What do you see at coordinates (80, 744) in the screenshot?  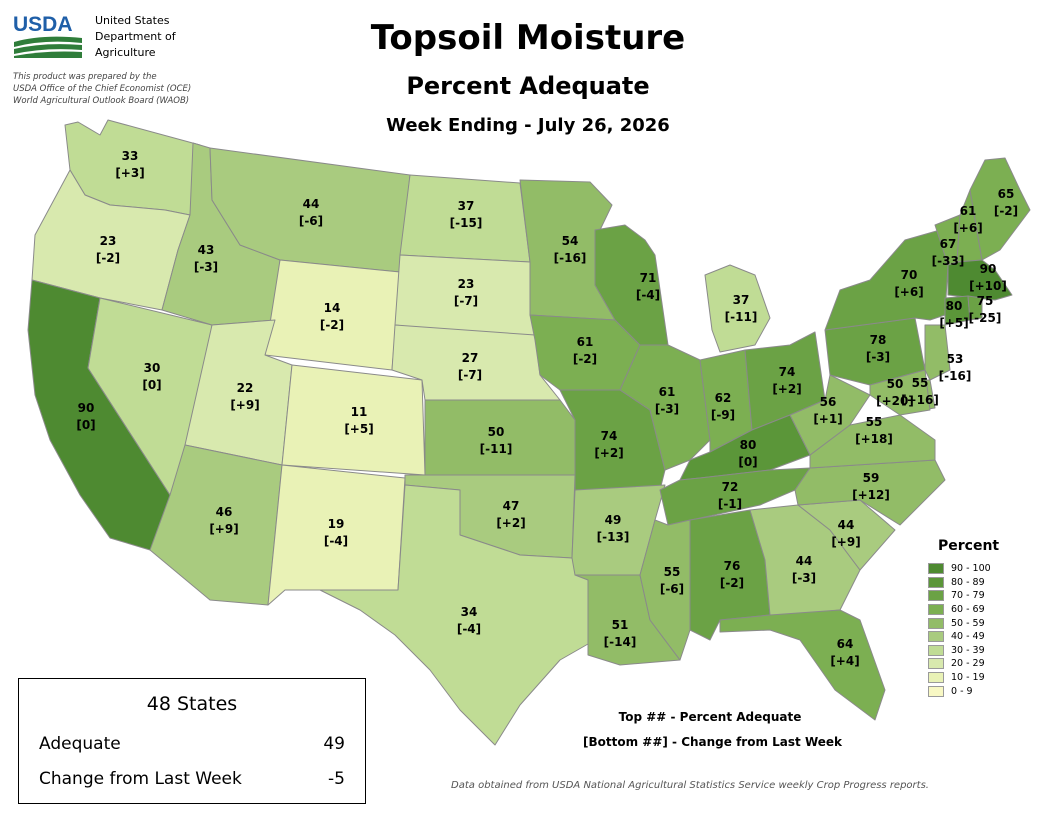 I see `adequate-label: Adequate` at bounding box center [80, 744].